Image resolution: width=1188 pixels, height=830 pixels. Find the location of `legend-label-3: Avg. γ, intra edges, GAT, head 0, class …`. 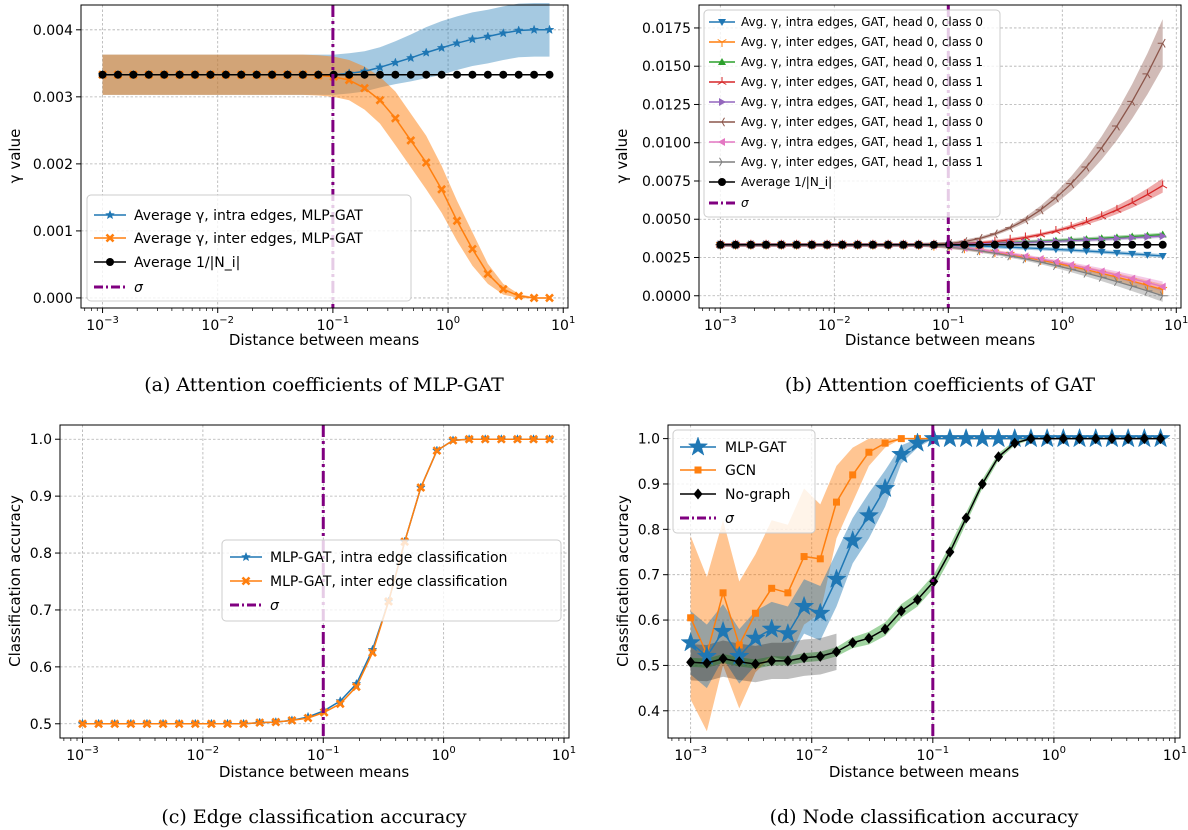

legend-label-3: Avg. γ, intra edges, GAT, head 0, class … is located at coordinates (862, 62).